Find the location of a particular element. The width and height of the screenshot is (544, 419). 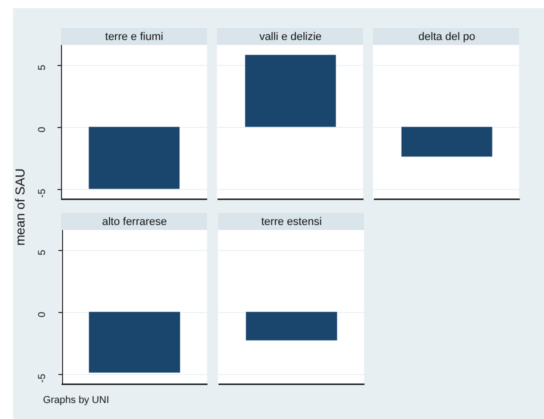

x-tick-label: delta del po is located at coordinates (446, 37).